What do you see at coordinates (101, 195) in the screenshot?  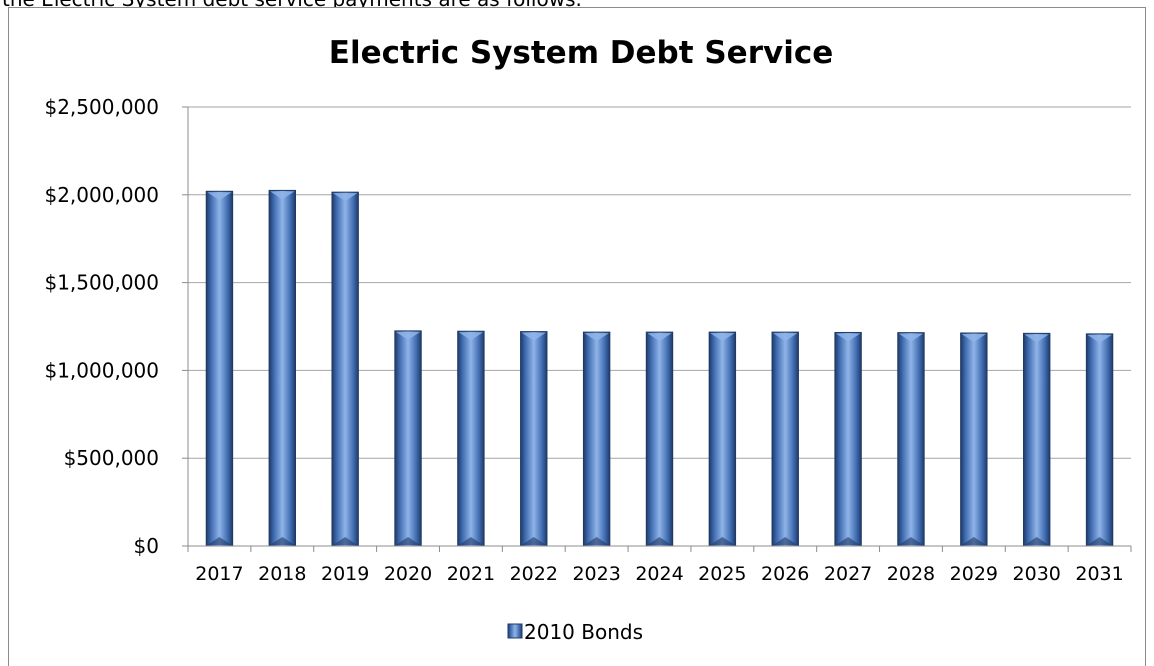 I see `y-tick-label: $2,000,000` at bounding box center [101, 195].